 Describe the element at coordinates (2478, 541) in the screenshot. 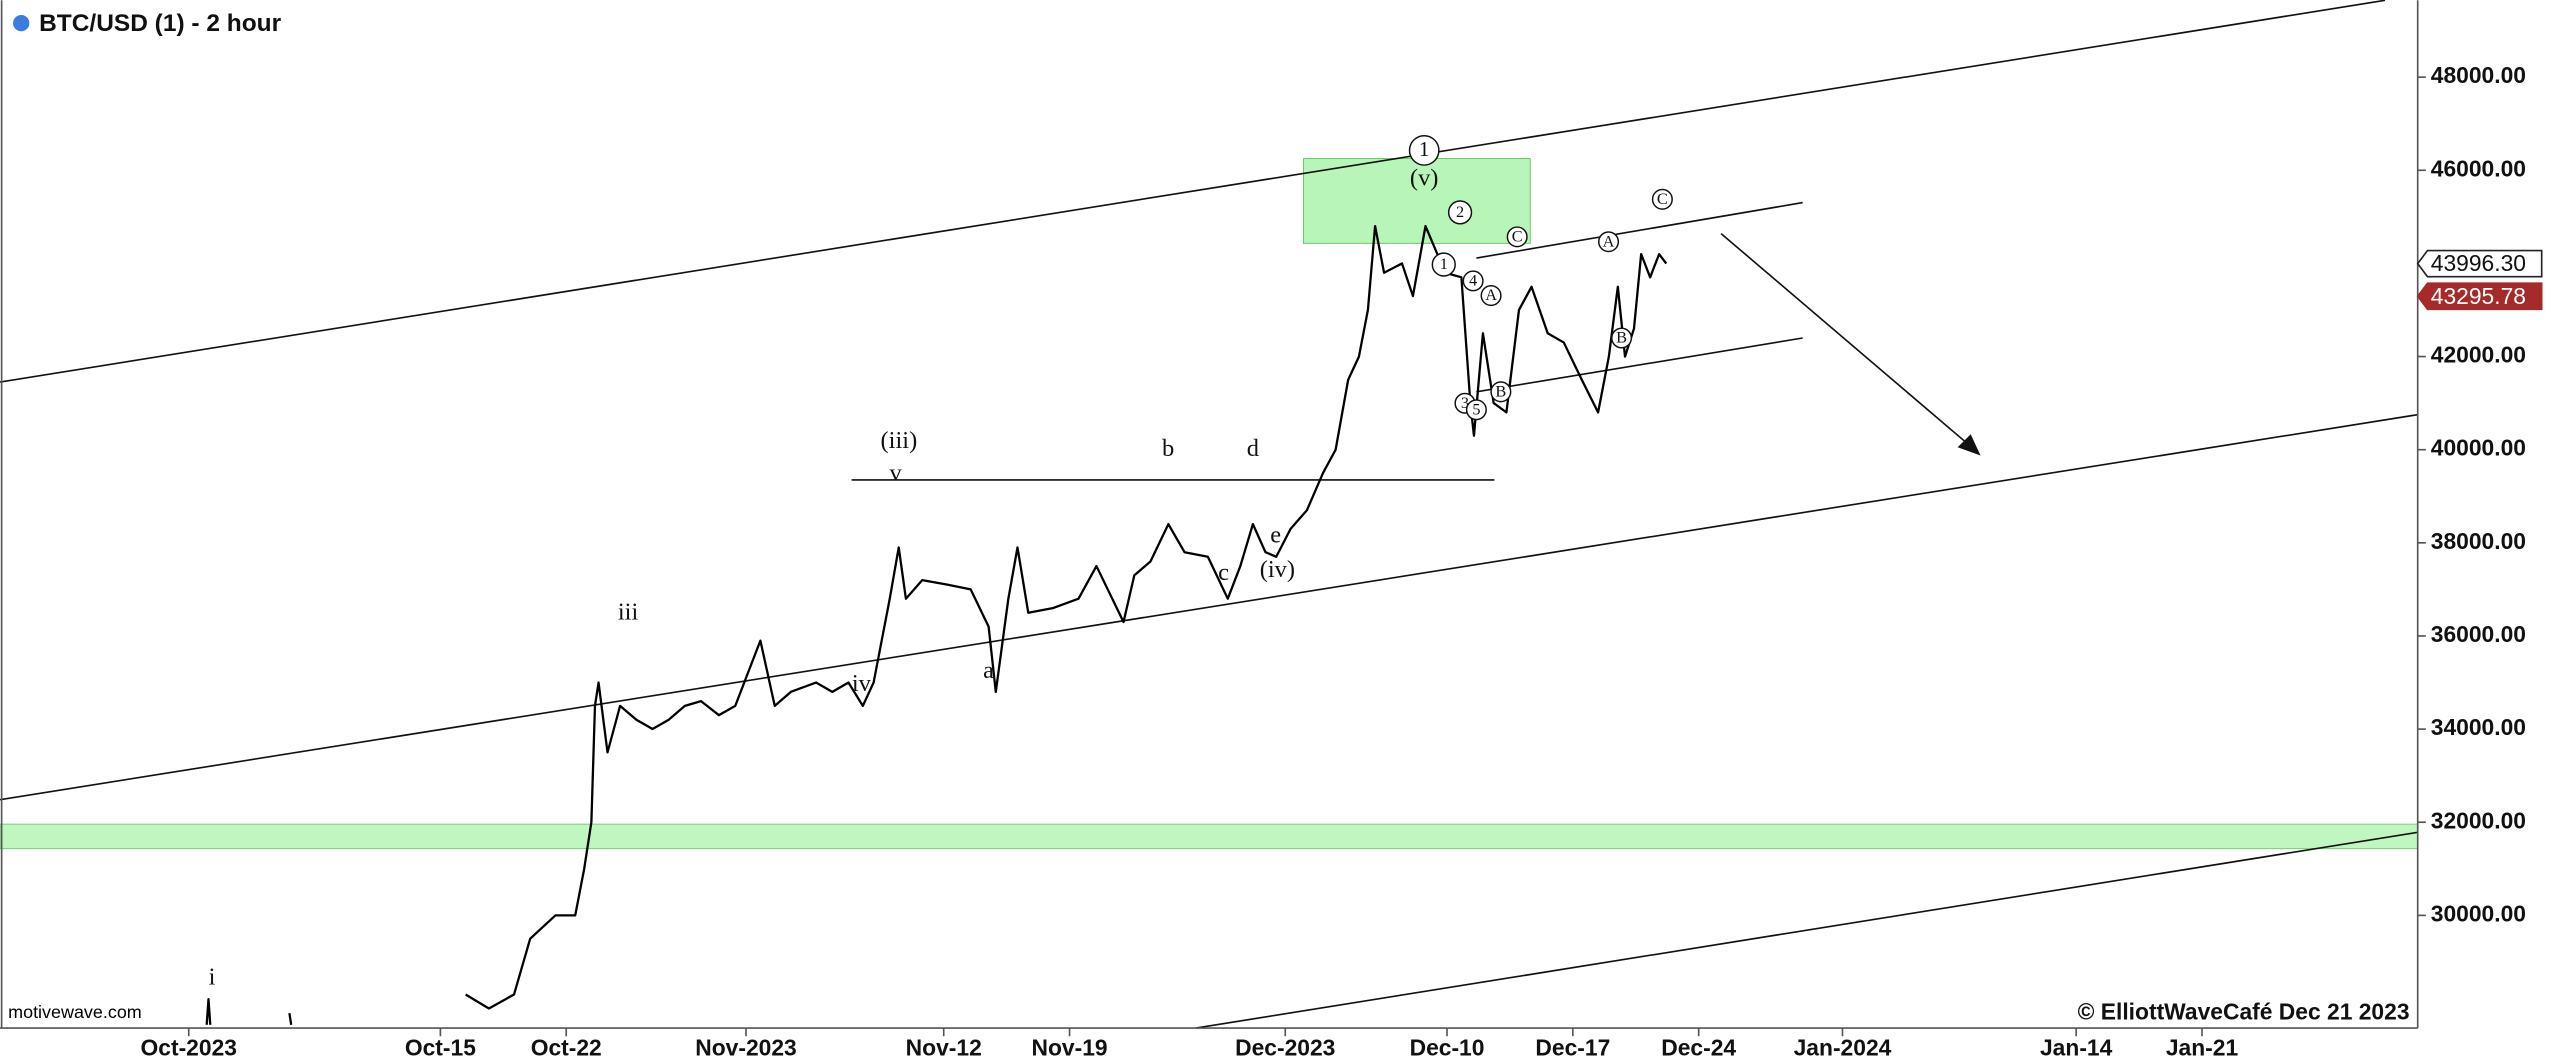

I see `y-tick-label: 38000.00` at that location.